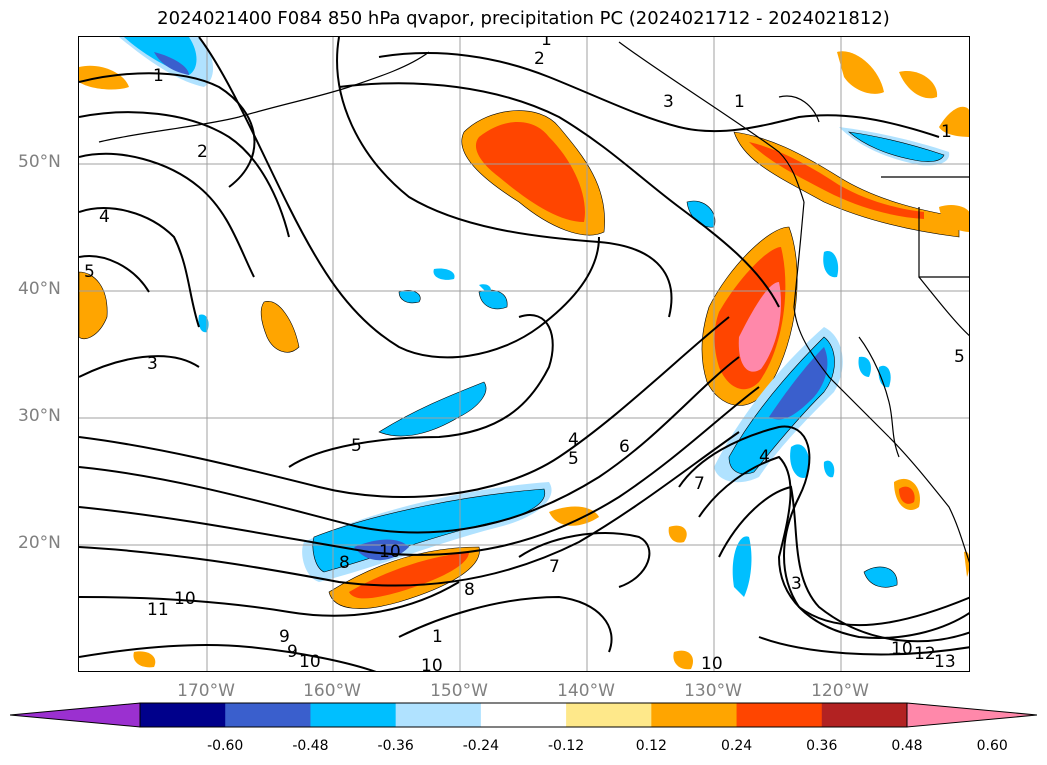 The height and width of the screenshot is (765, 1047). What do you see at coordinates (395, 746) in the screenshot?
I see `colorbar-tick-label: -0.36` at bounding box center [395, 746].